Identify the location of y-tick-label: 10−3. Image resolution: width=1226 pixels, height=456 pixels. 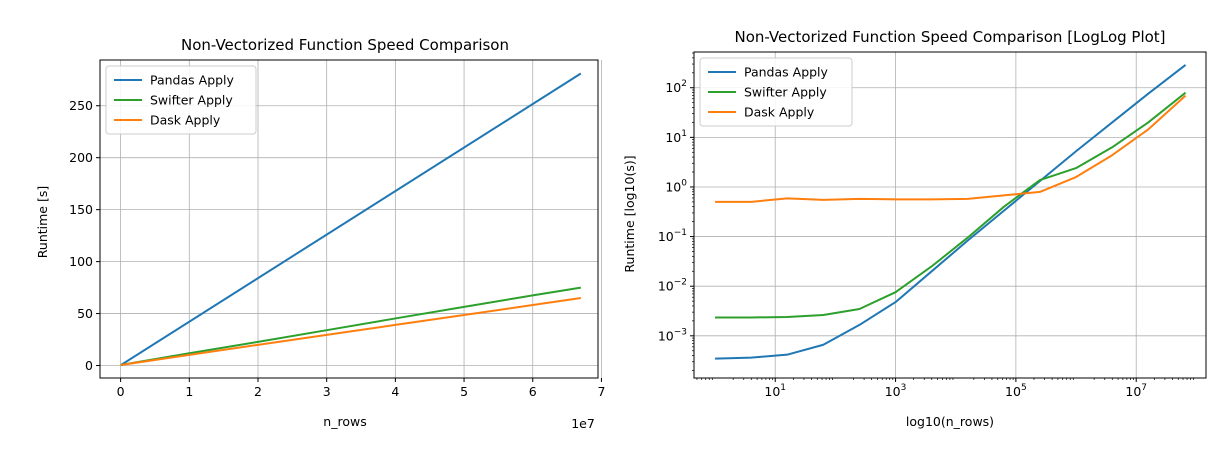
(672, 335).